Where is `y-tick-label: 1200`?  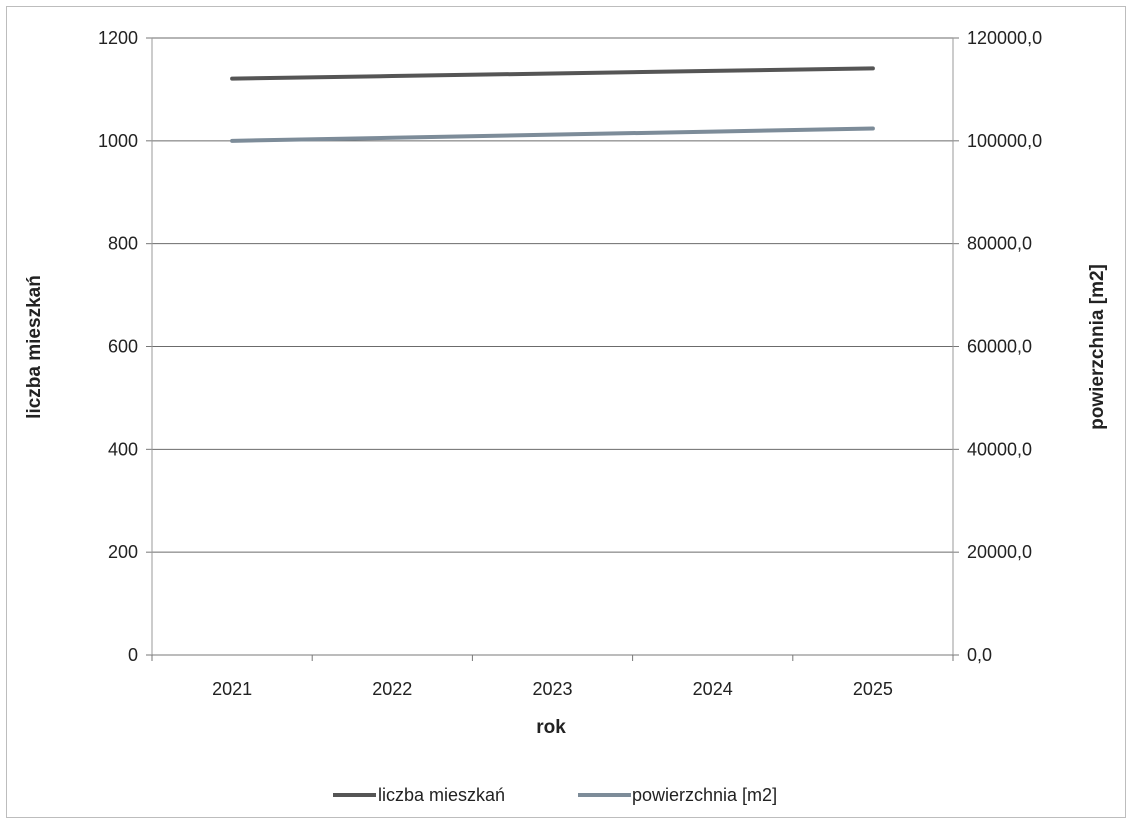
y-tick-label: 1200 is located at coordinates (118, 38).